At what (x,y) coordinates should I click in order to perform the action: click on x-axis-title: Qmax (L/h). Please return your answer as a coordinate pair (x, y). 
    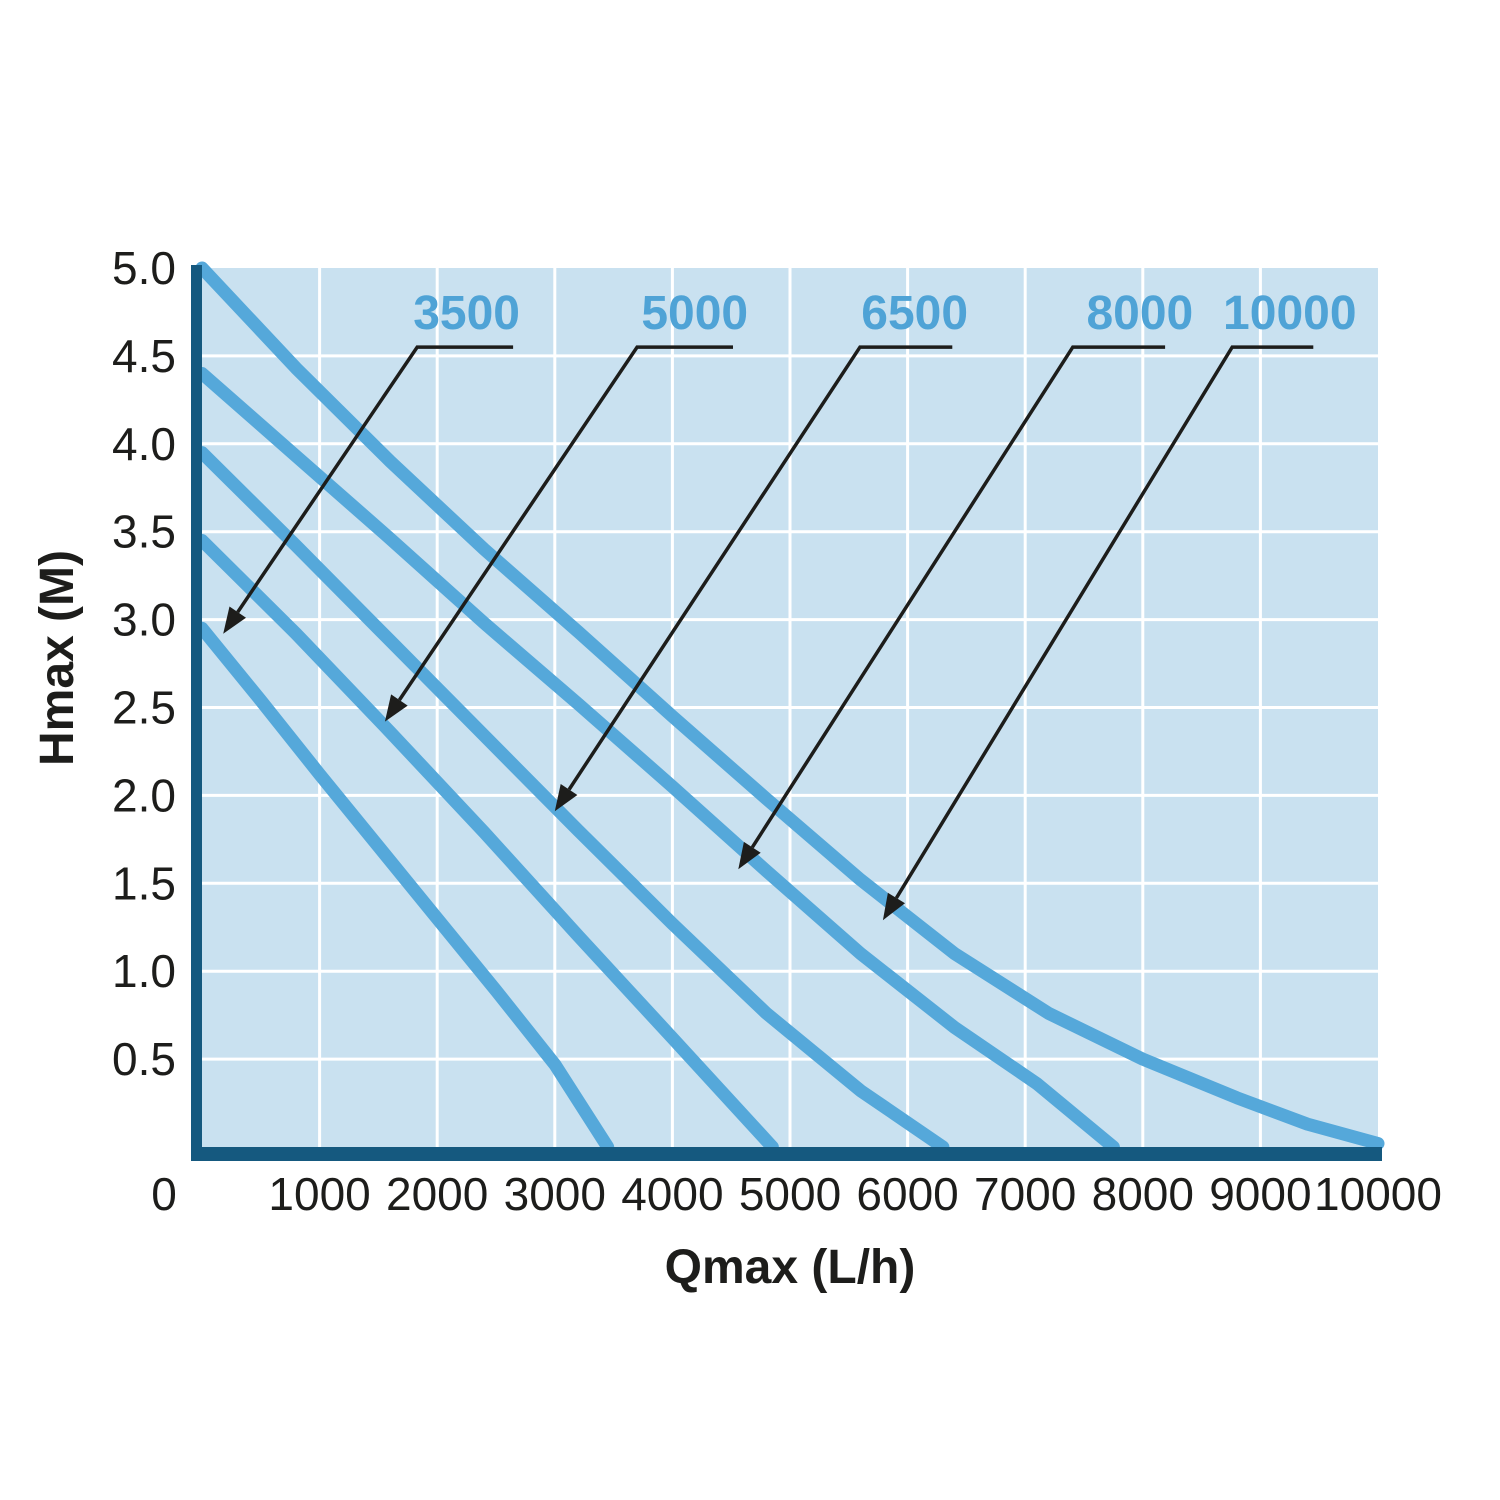
    Looking at the image, I should click on (790, 1267).